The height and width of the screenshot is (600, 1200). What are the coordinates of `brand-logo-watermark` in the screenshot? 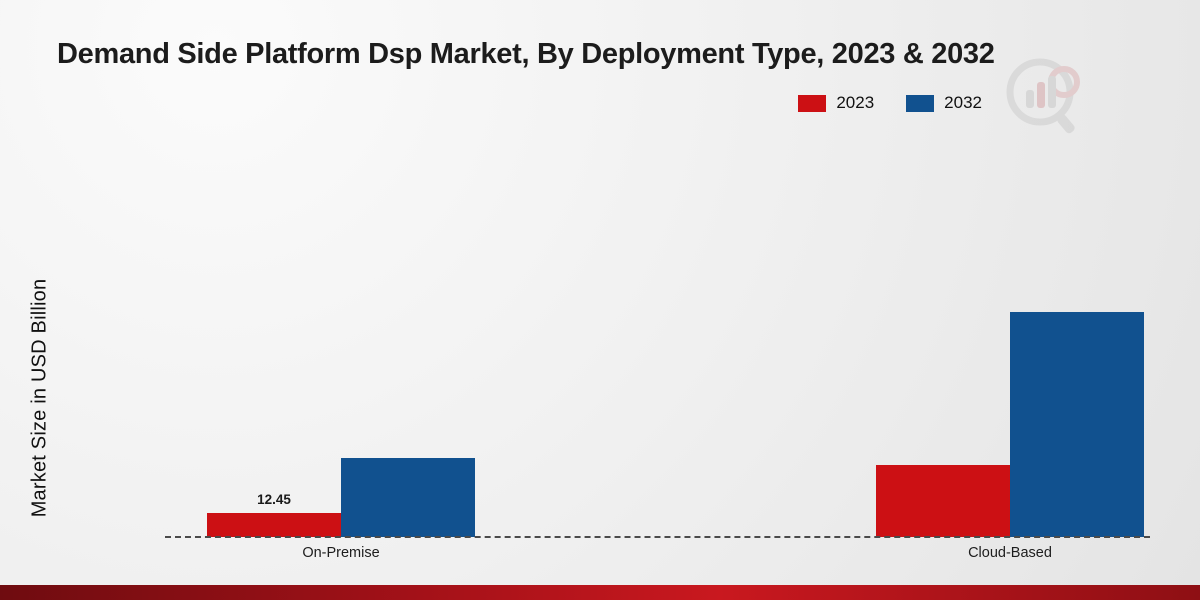 It's located at (1043, 96).